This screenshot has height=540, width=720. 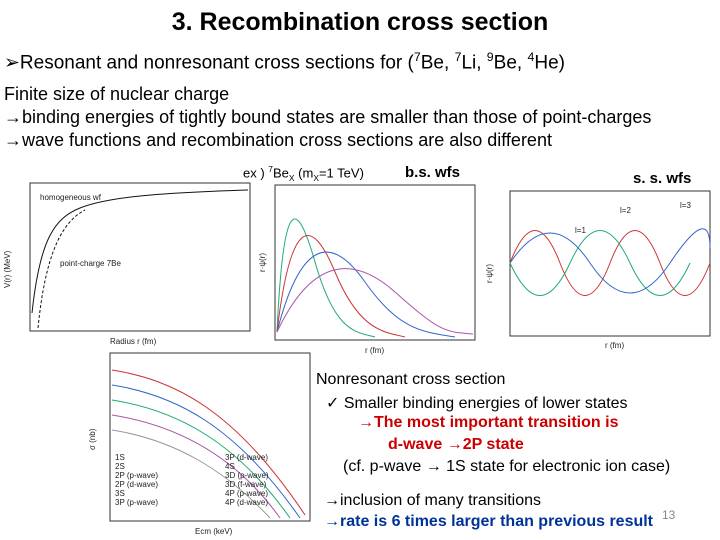 I want to click on legend-entry: 3D (p-wave), so click(x=247, y=475).